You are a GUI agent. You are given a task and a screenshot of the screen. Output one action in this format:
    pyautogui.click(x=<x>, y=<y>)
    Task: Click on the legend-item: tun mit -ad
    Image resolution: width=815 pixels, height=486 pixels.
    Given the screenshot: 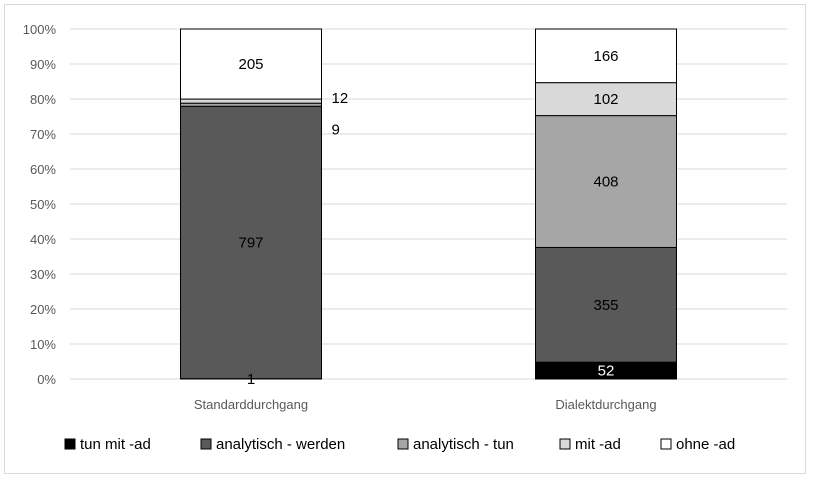 What is the action you would take?
    pyautogui.click(x=107, y=444)
    